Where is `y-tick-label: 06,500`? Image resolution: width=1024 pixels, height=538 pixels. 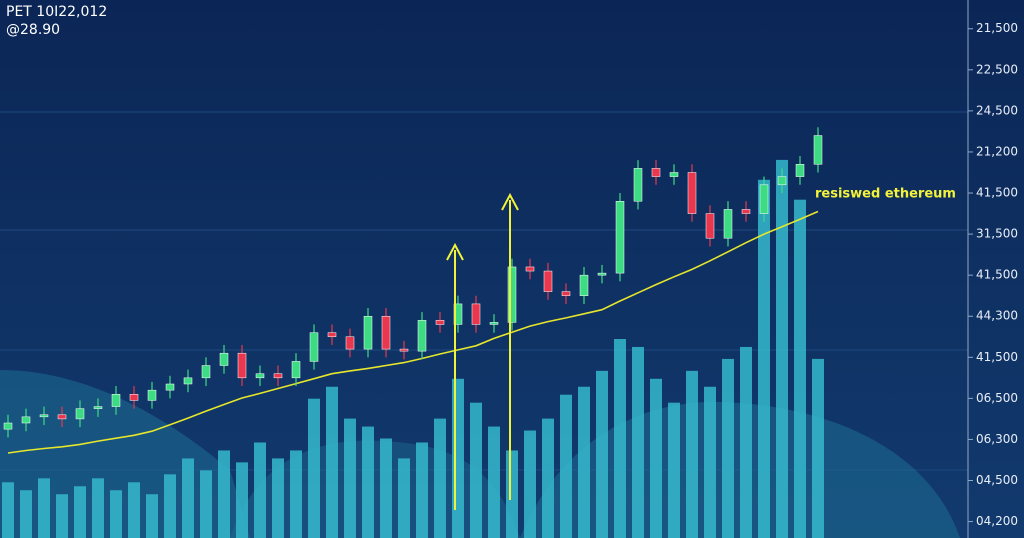 y-tick-label: 06,500 is located at coordinates (997, 398).